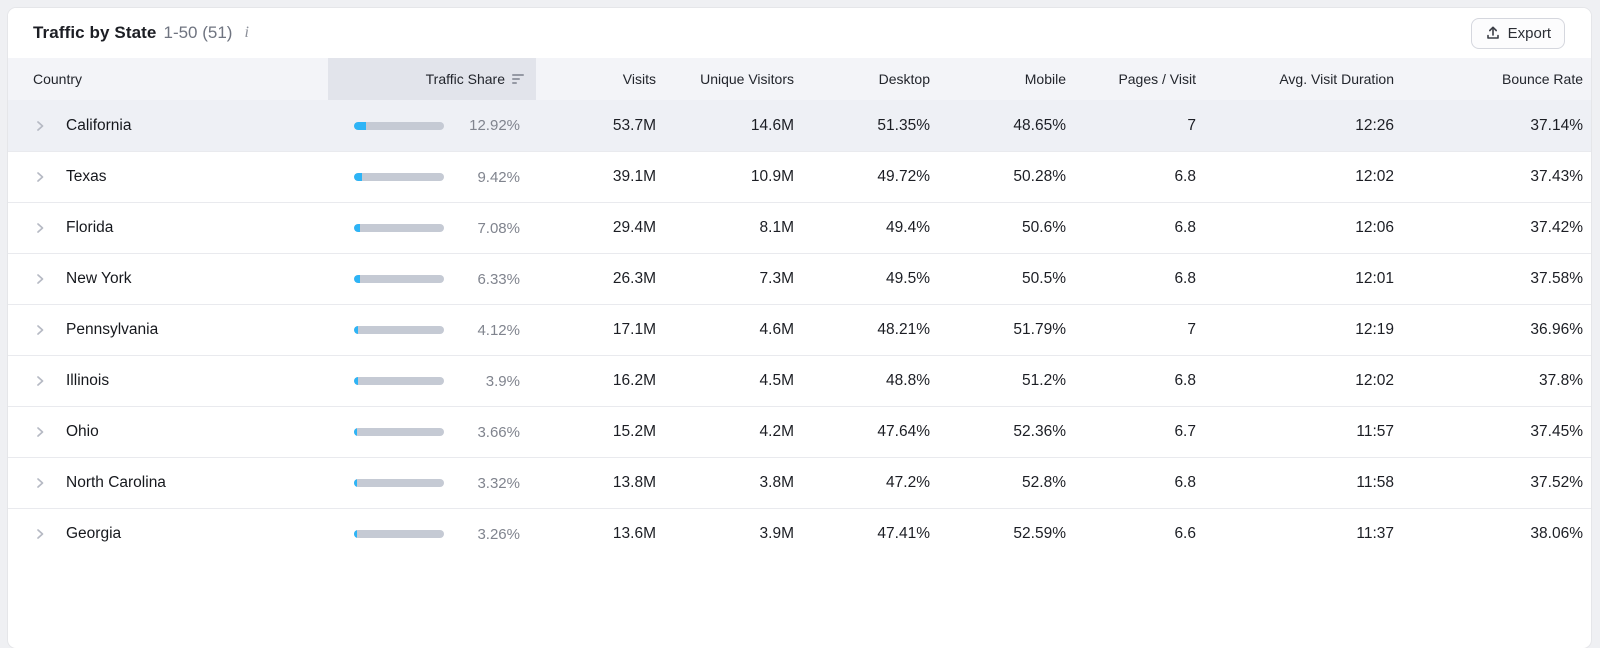  I want to click on column-header-desktop: Desktop, so click(904, 79).